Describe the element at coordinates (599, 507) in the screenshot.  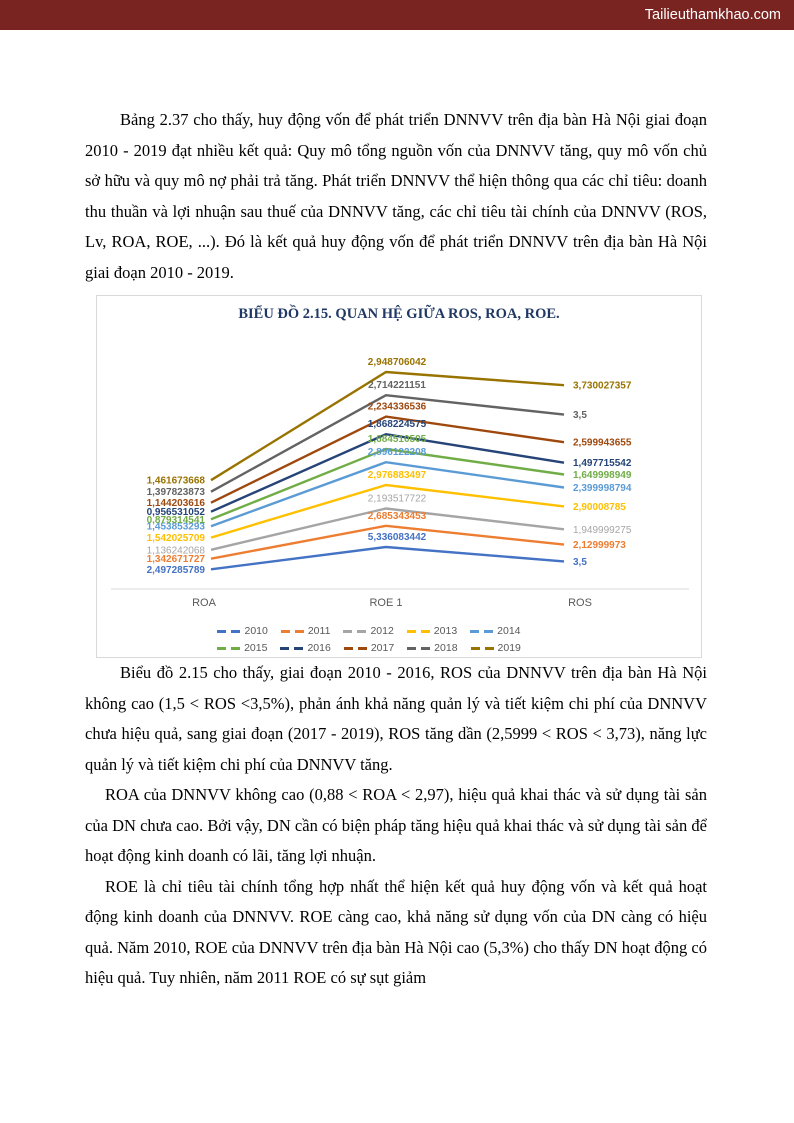
I see `data-label-2013-ros: 2,90008785` at that location.